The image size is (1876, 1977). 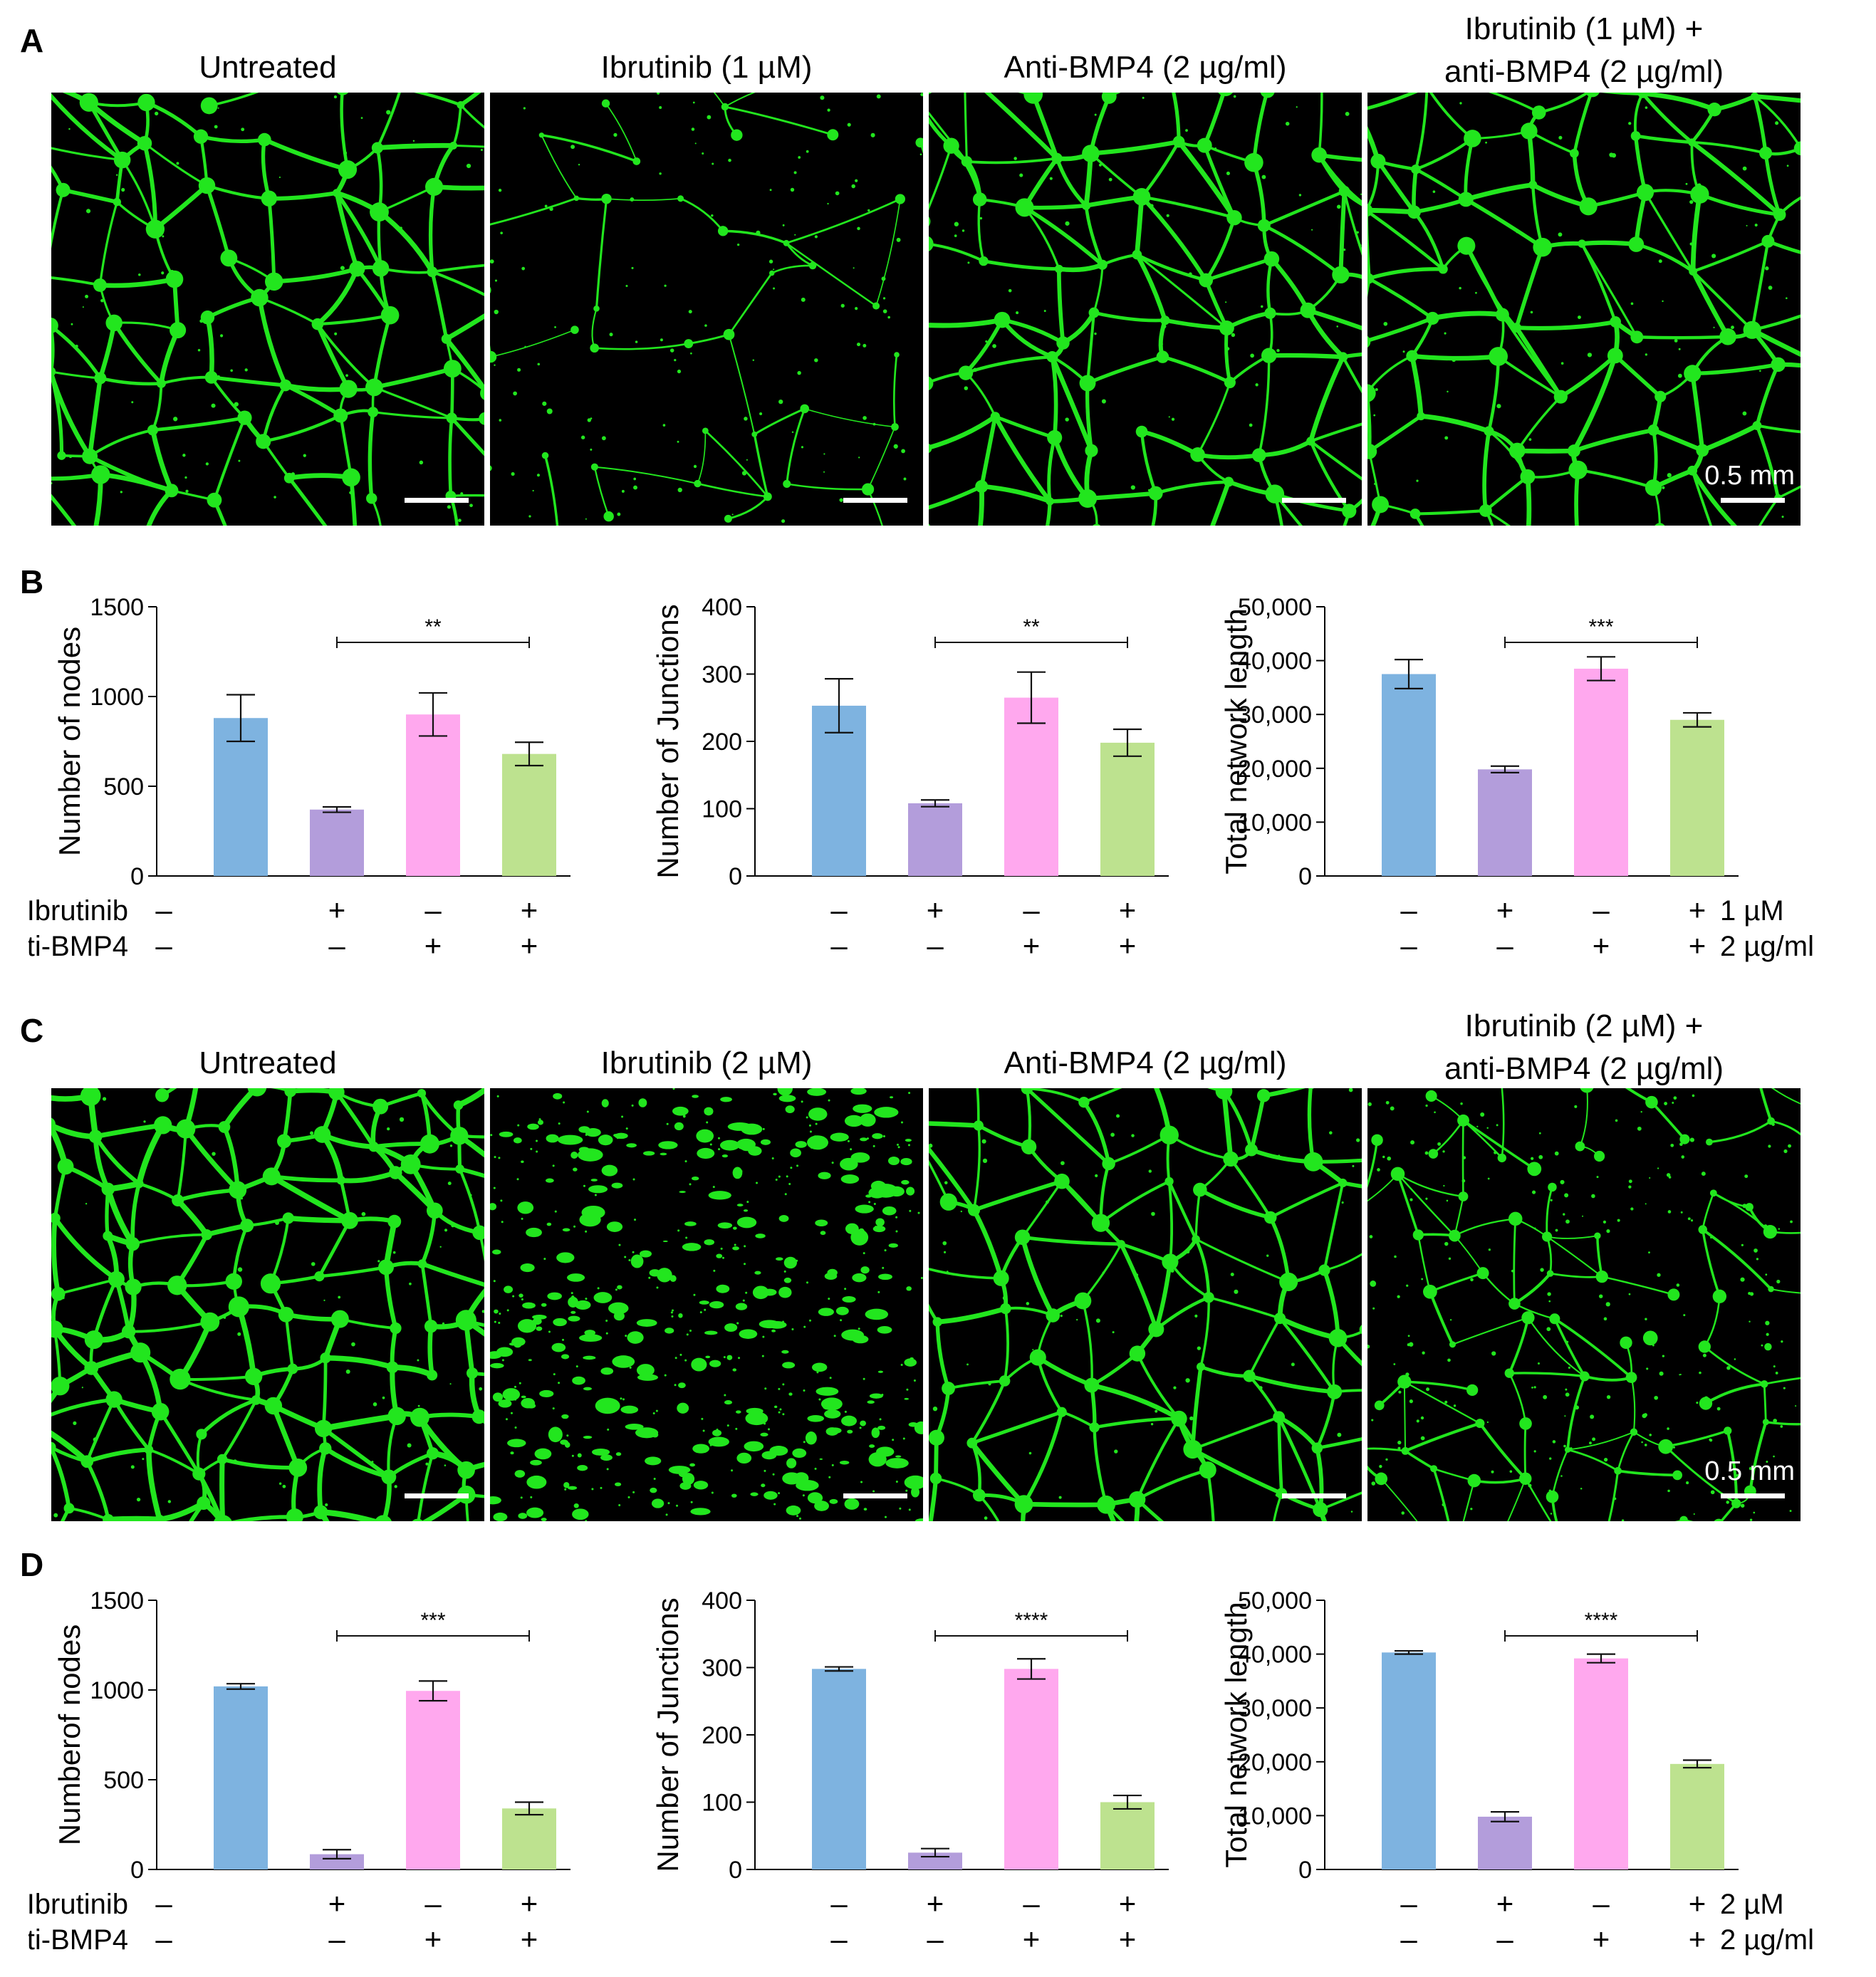 What do you see at coordinates (32, 40) in the screenshot?
I see `panel-letter-a: A` at bounding box center [32, 40].